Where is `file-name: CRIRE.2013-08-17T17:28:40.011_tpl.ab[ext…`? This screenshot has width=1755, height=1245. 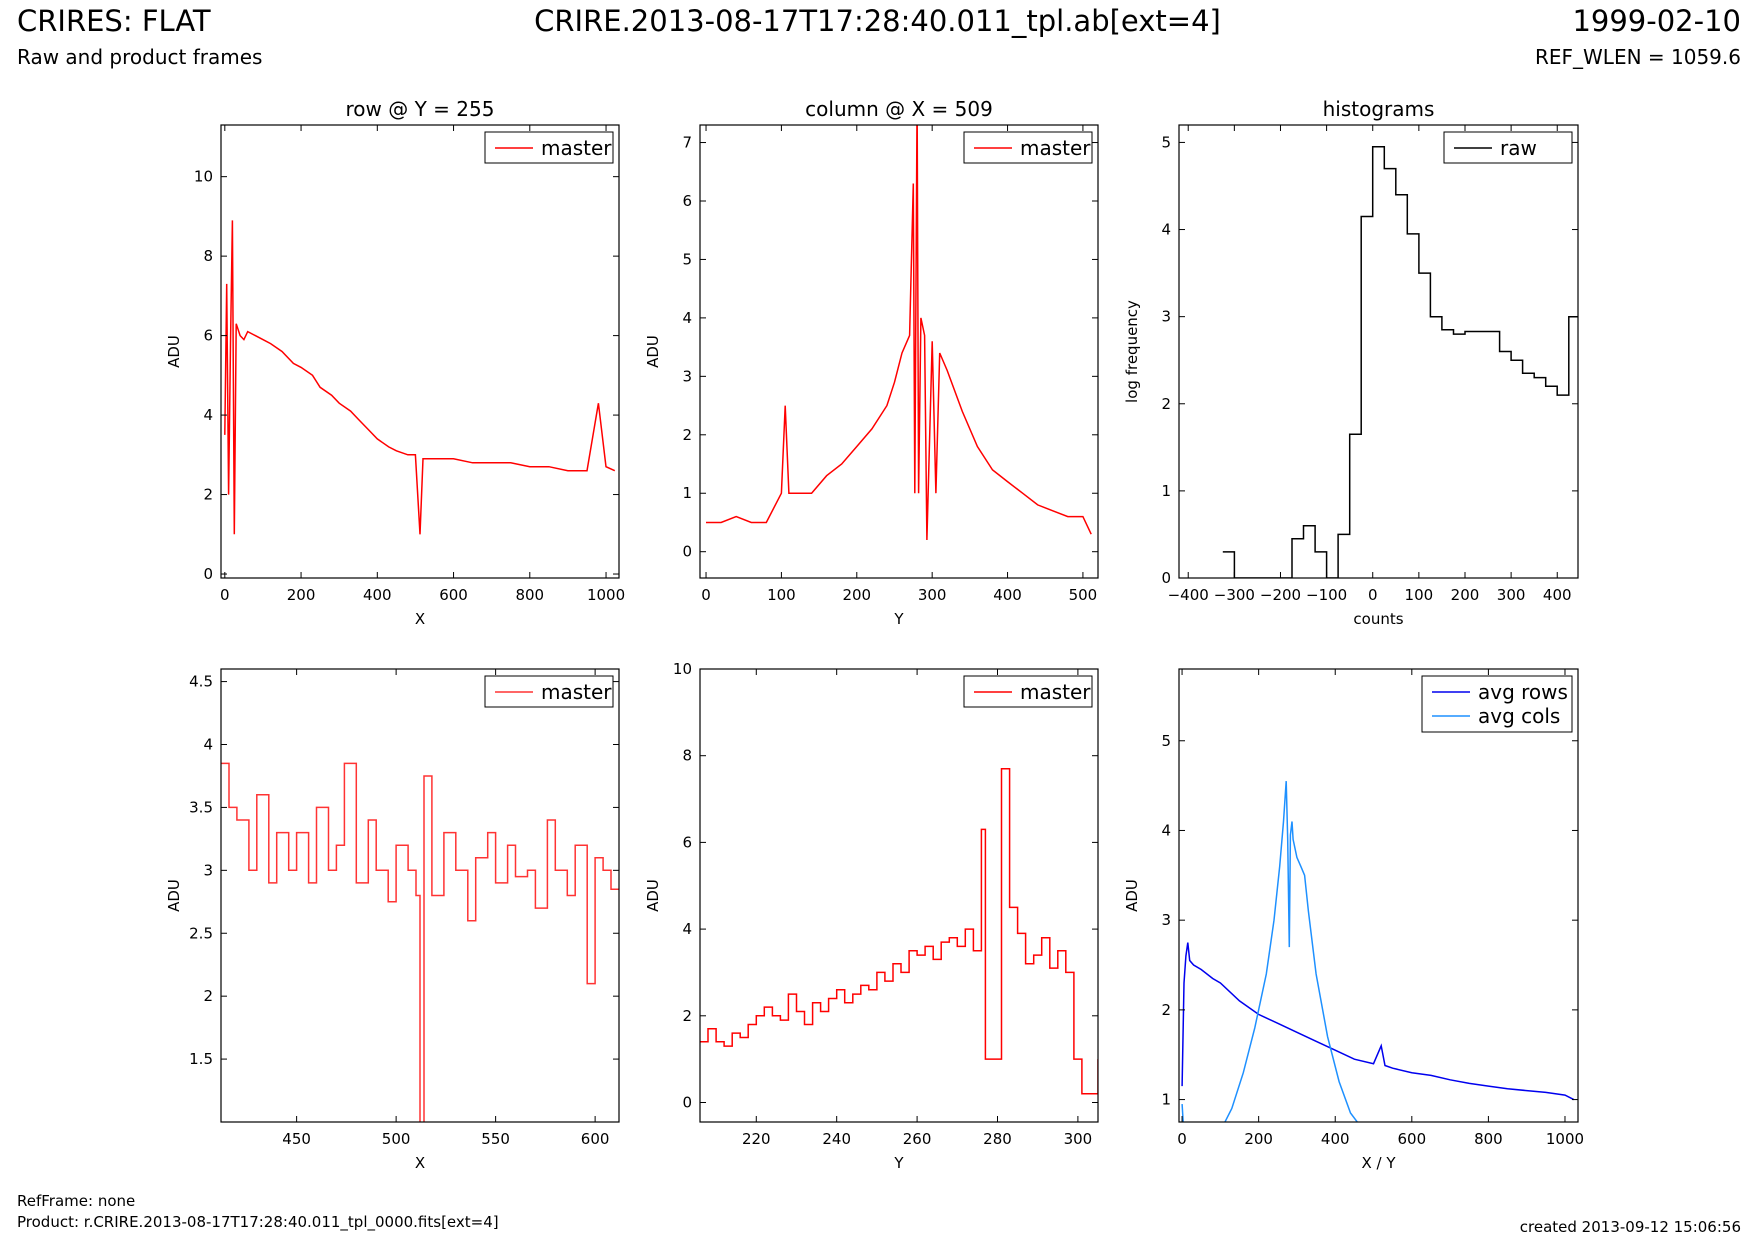
file-name: CRIRE.2013-08-17T17:28:40.011_tpl.ab[ext… is located at coordinates (877, 21).